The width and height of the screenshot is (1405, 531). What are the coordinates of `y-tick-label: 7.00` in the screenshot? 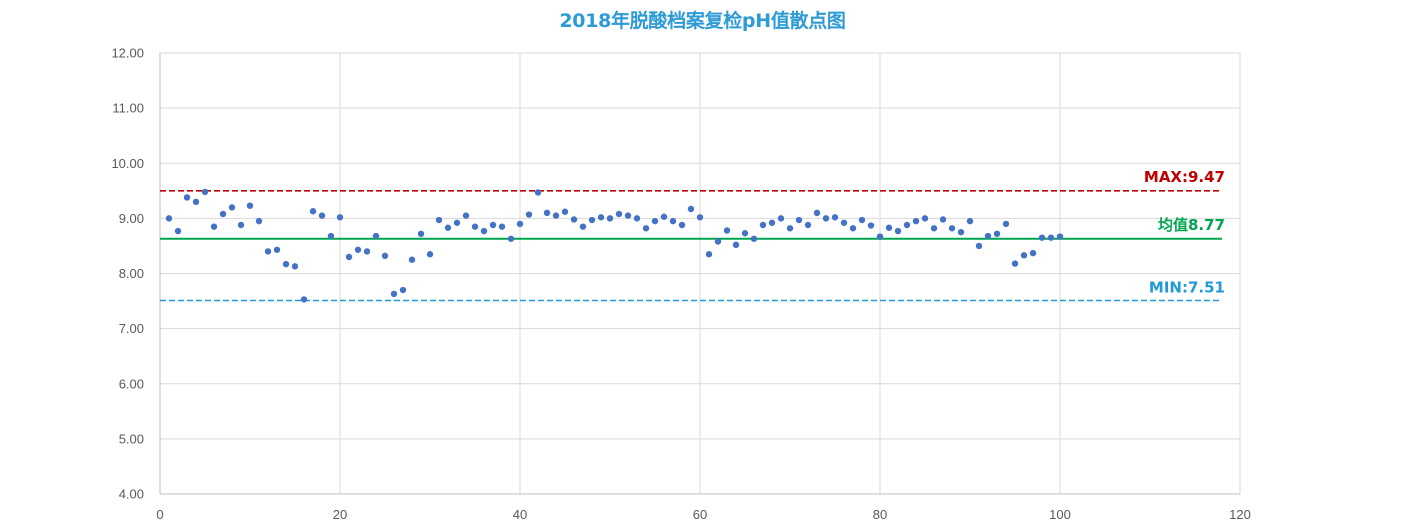 It's located at (131, 328).